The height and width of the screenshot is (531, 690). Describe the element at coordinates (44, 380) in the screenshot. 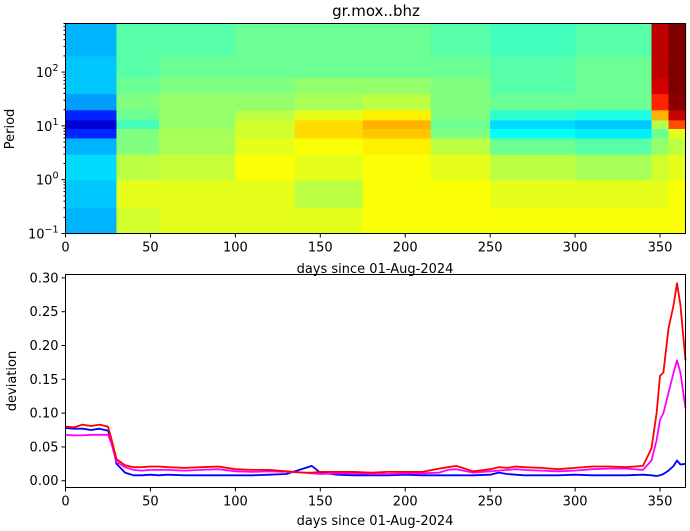

I see `line-y-tick-label: 0.15` at that location.